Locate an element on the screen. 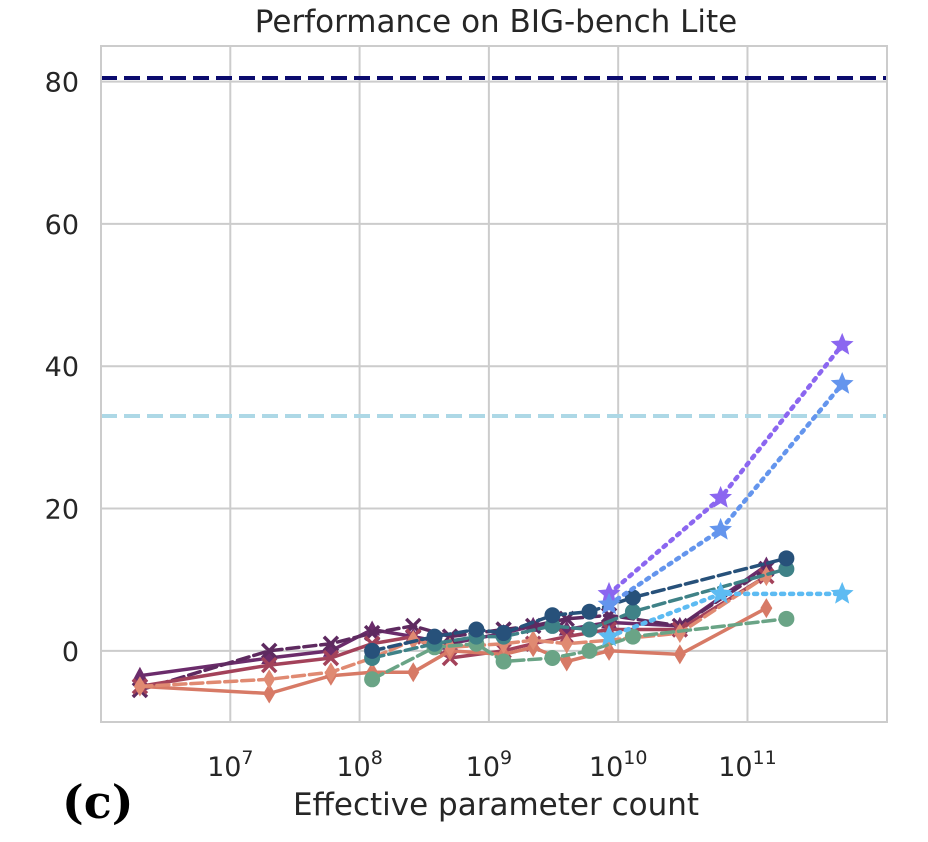  chart-title: Performance on BIG-bench Lite is located at coordinates (496, 22).